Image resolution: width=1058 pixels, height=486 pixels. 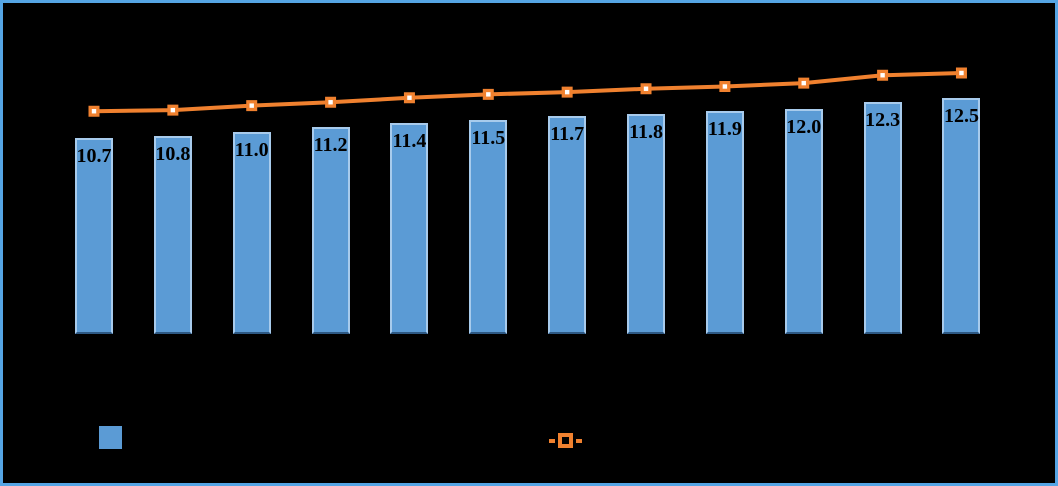 What do you see at coordinates (646, 131) in the screenshot?
I see `bar-data-label: 11.8` at bounding box center [646, 131].